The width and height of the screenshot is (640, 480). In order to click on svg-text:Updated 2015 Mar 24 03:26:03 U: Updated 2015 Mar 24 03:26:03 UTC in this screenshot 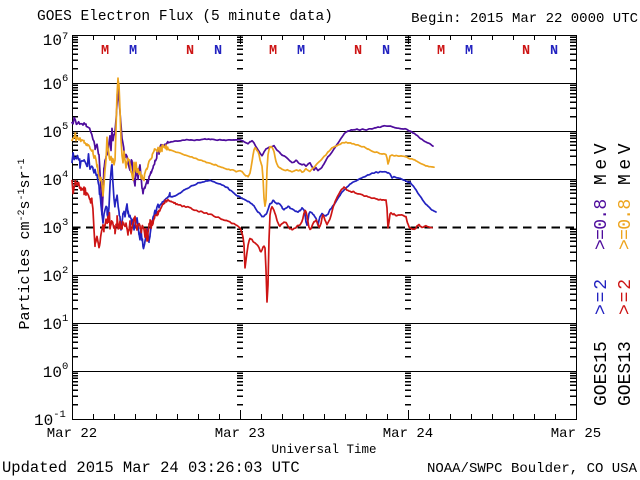, I will do `click(151, 468)`.